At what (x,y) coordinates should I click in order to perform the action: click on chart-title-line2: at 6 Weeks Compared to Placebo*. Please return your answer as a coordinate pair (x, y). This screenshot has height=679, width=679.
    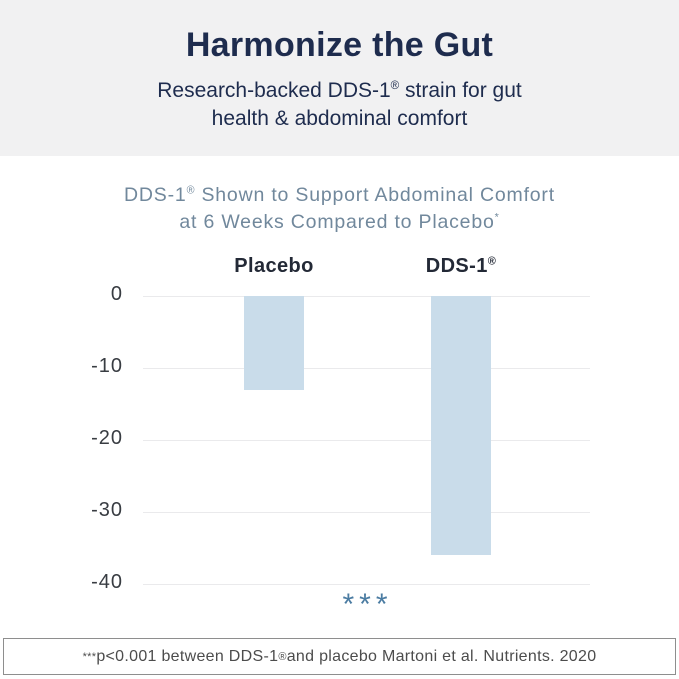
    Looking at the image, I should click on (339, 222).